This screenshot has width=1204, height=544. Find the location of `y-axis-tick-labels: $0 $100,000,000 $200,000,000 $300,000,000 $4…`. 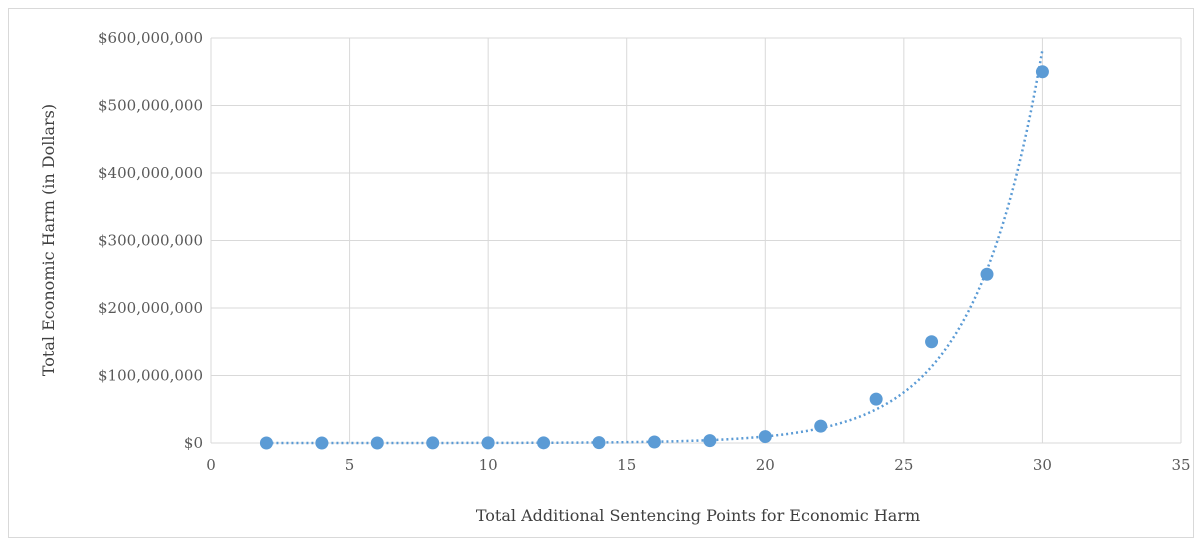

y-axis-tick-labels: $0 $100,000,000 $200,000,000 $300,000,000 $4… is located at coordinates (150, 240).